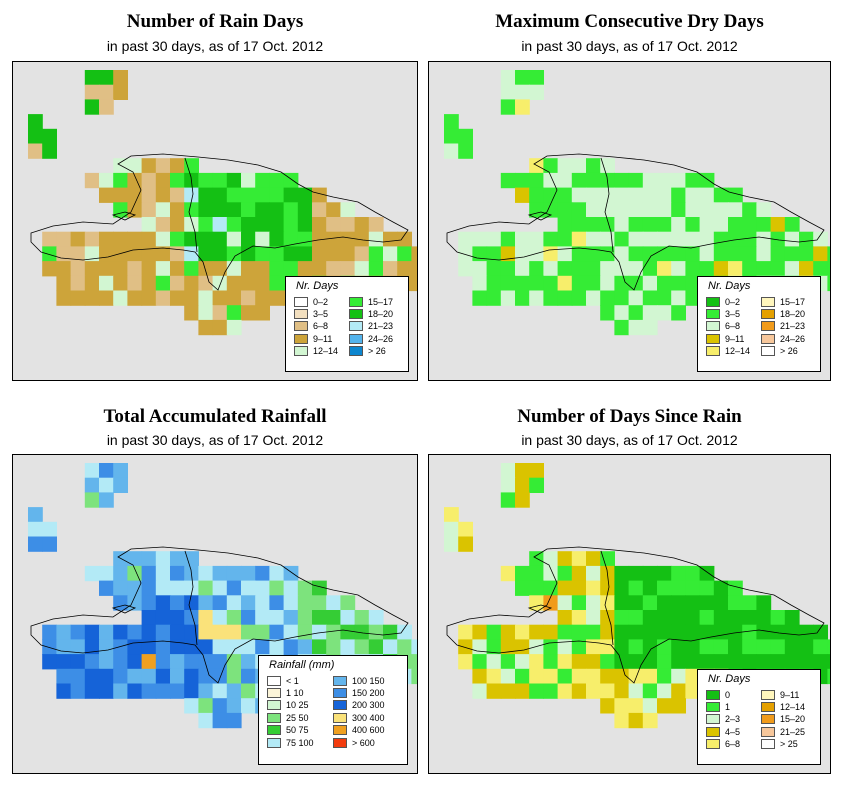 The image size is (853, 793). I want to click on legend-label: > 25, so click(789, 744).